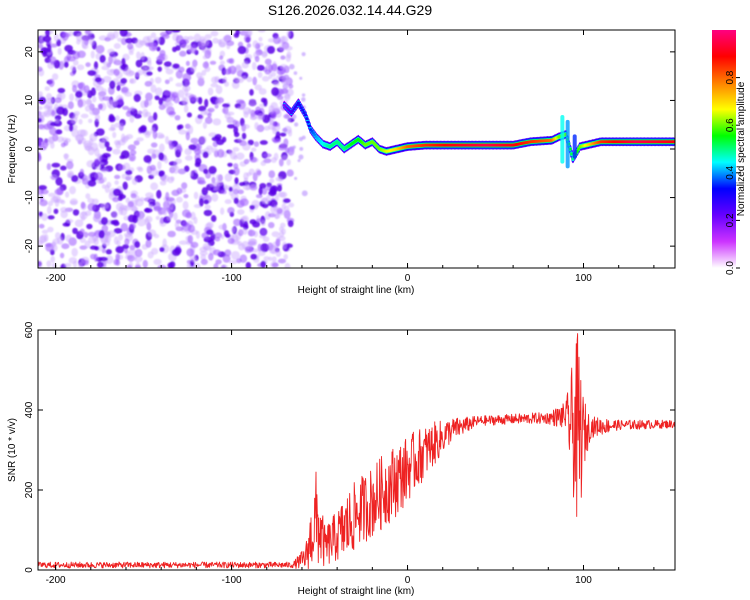  I want to click on colorbar-tick-label: 0.4, so click(730, 172).